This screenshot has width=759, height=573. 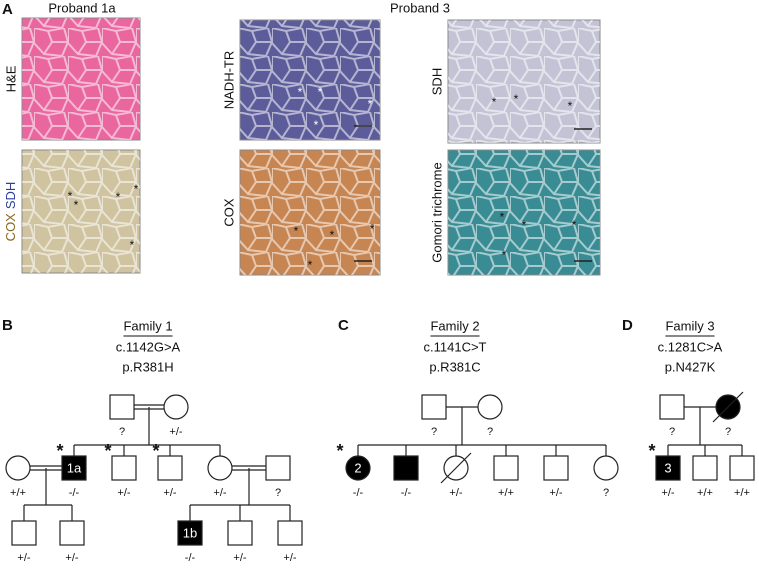 I want to click on protein-variant: p.N427K, so click(x=690, y=366).